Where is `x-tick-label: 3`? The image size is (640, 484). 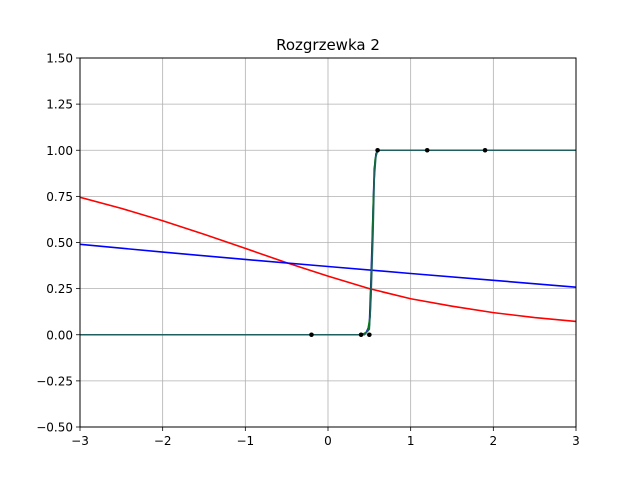 x-tick-label: 3 is located at coordinates (576, 441).